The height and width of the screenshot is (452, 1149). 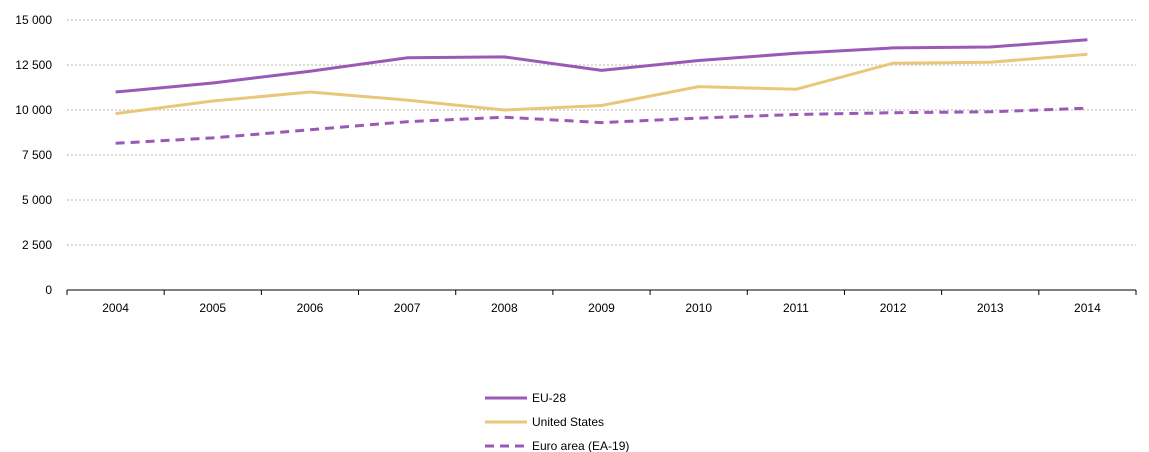 What do you see at coordinates (212, 308) in the screenshot?
I see `x-tick-label: 2005` at bounding box center [212, 308].